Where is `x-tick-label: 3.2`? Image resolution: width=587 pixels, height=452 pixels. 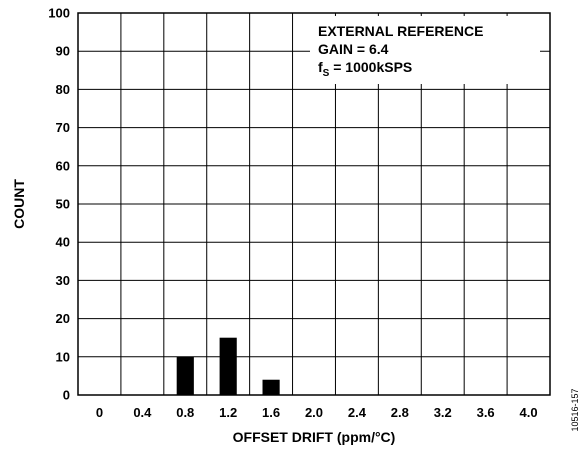
x-tick-label: 3.2 is located at coordinates (443, 412).